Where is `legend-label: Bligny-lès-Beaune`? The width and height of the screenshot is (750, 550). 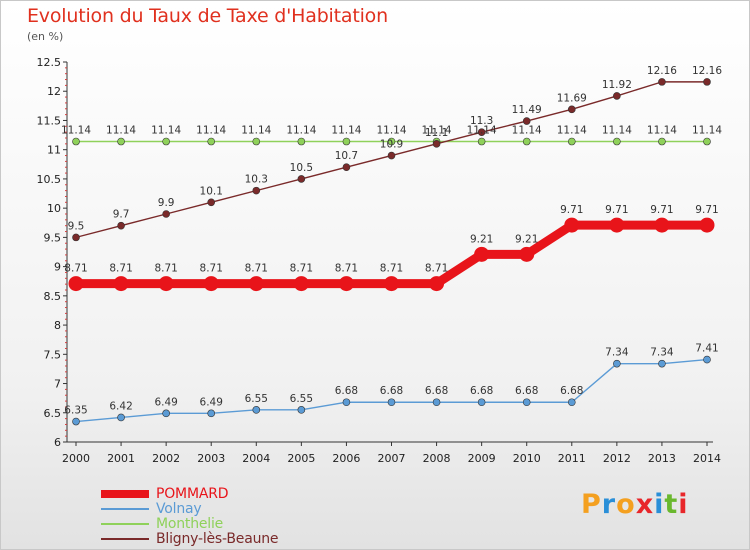
legend-label: Bligny-lès-Beaune is located at coordinates (217, 539).